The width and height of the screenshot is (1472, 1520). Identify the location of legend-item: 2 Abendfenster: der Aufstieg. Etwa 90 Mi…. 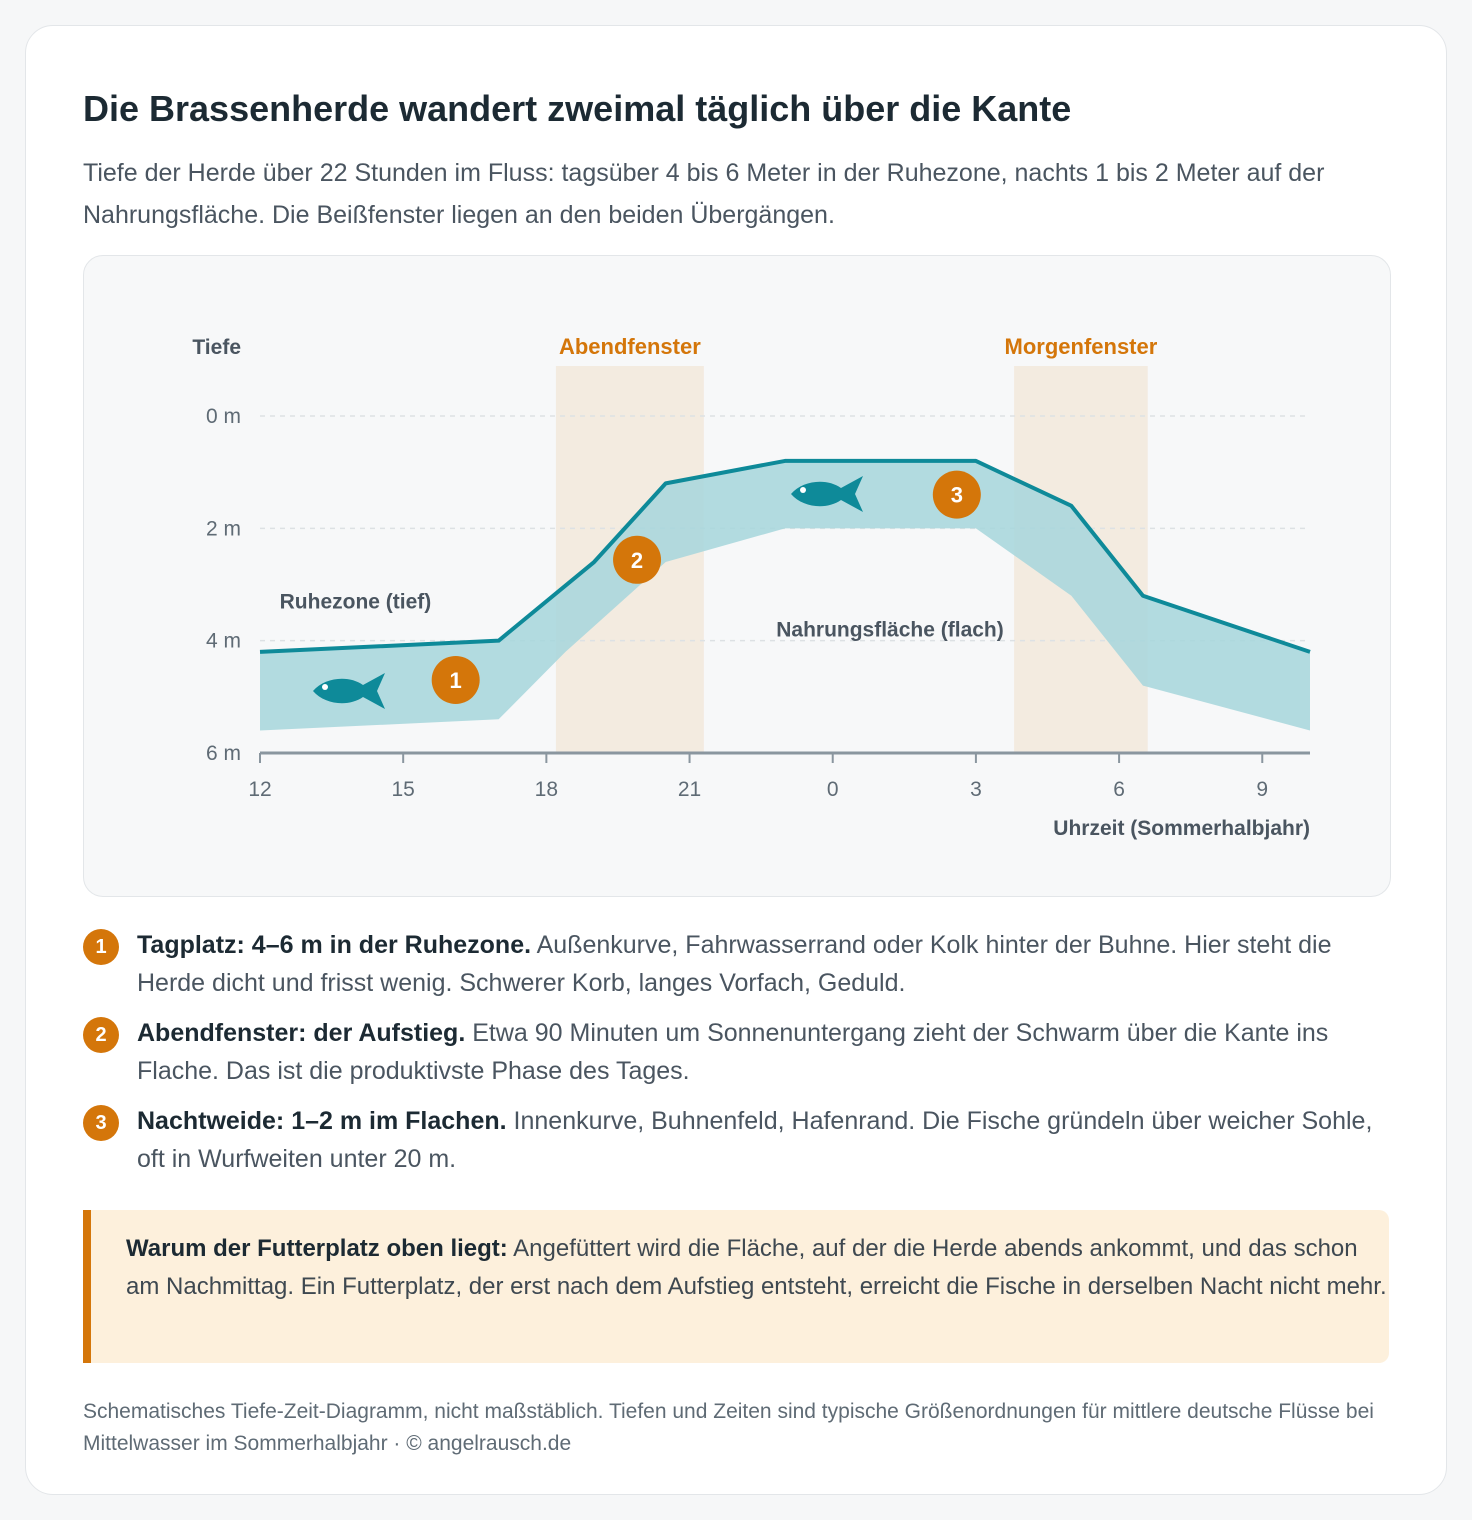
(738, 1052).